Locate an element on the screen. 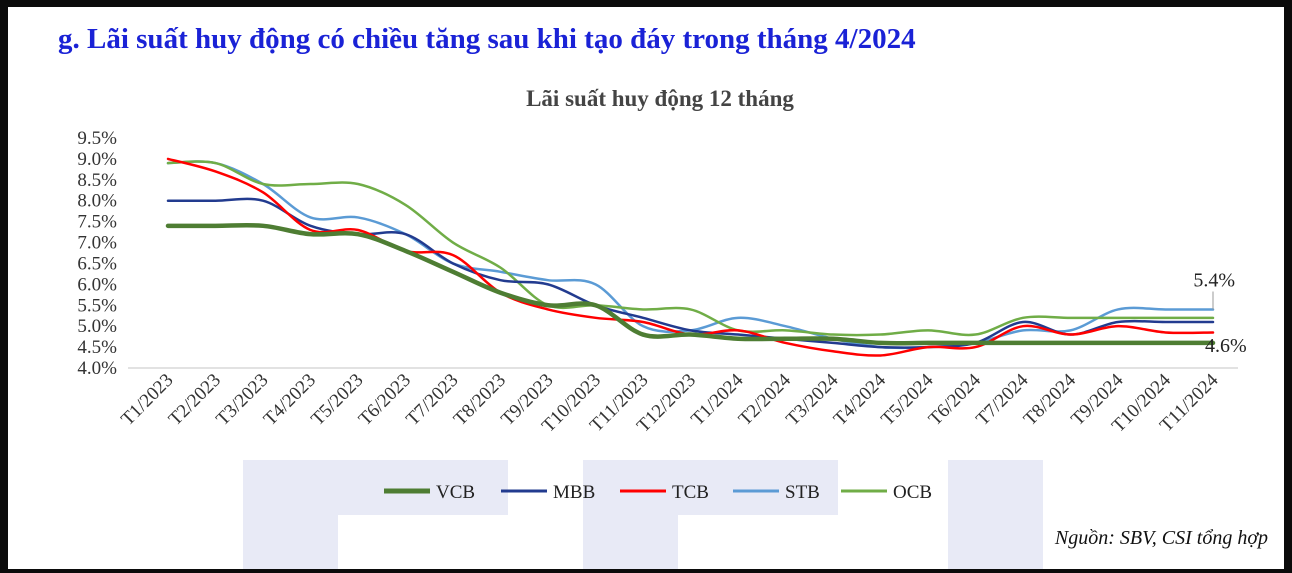 The height and width of the screenshot is (573, 1292). x-tick-label: T6/2024 is located at coordinates (955, 399).